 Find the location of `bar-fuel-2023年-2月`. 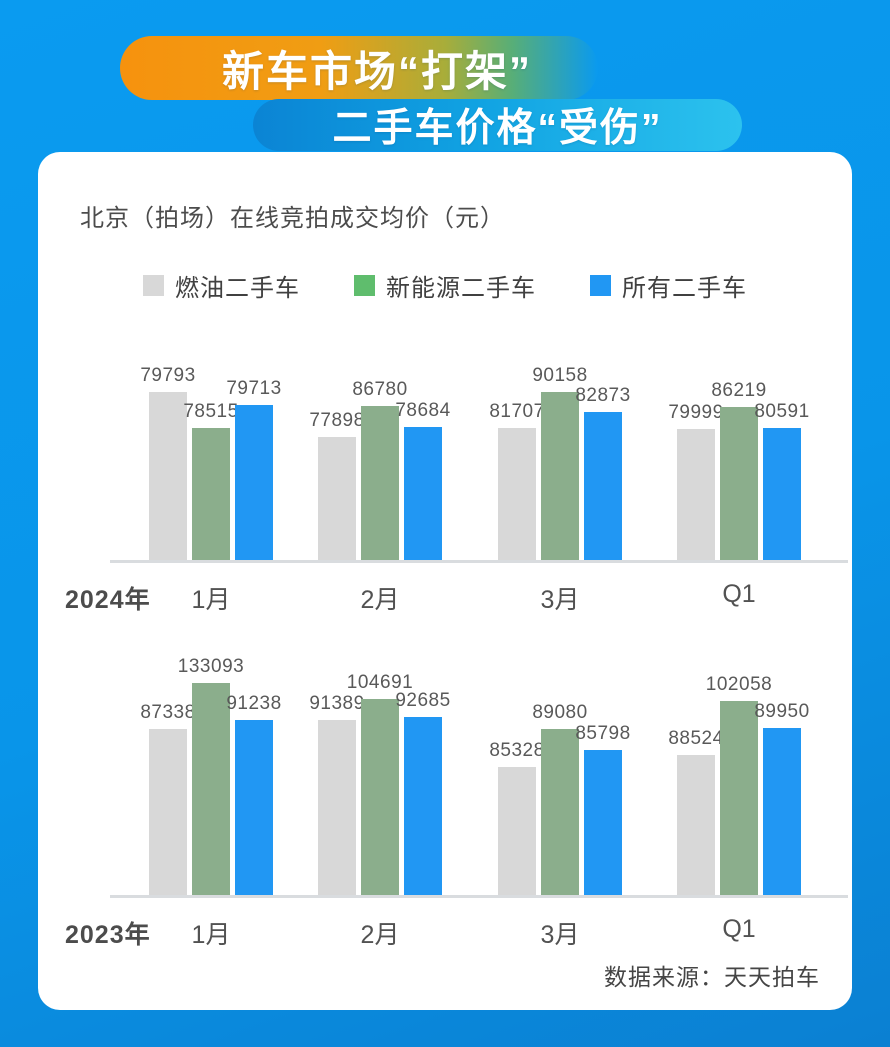

bar-fuel-2023年-2月 is located at coordinates (337, 807).